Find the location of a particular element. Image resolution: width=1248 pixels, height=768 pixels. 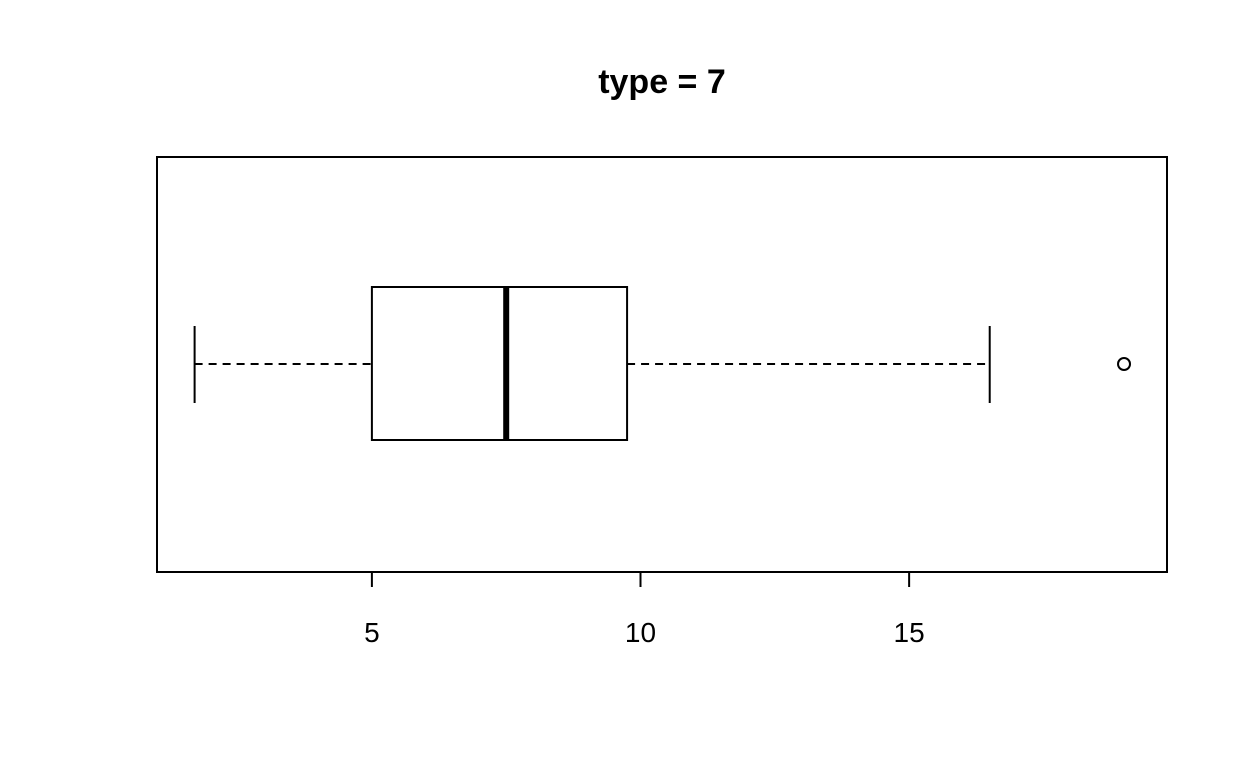

x-tick-label-5: 5 is located at coordinates (372, 632).